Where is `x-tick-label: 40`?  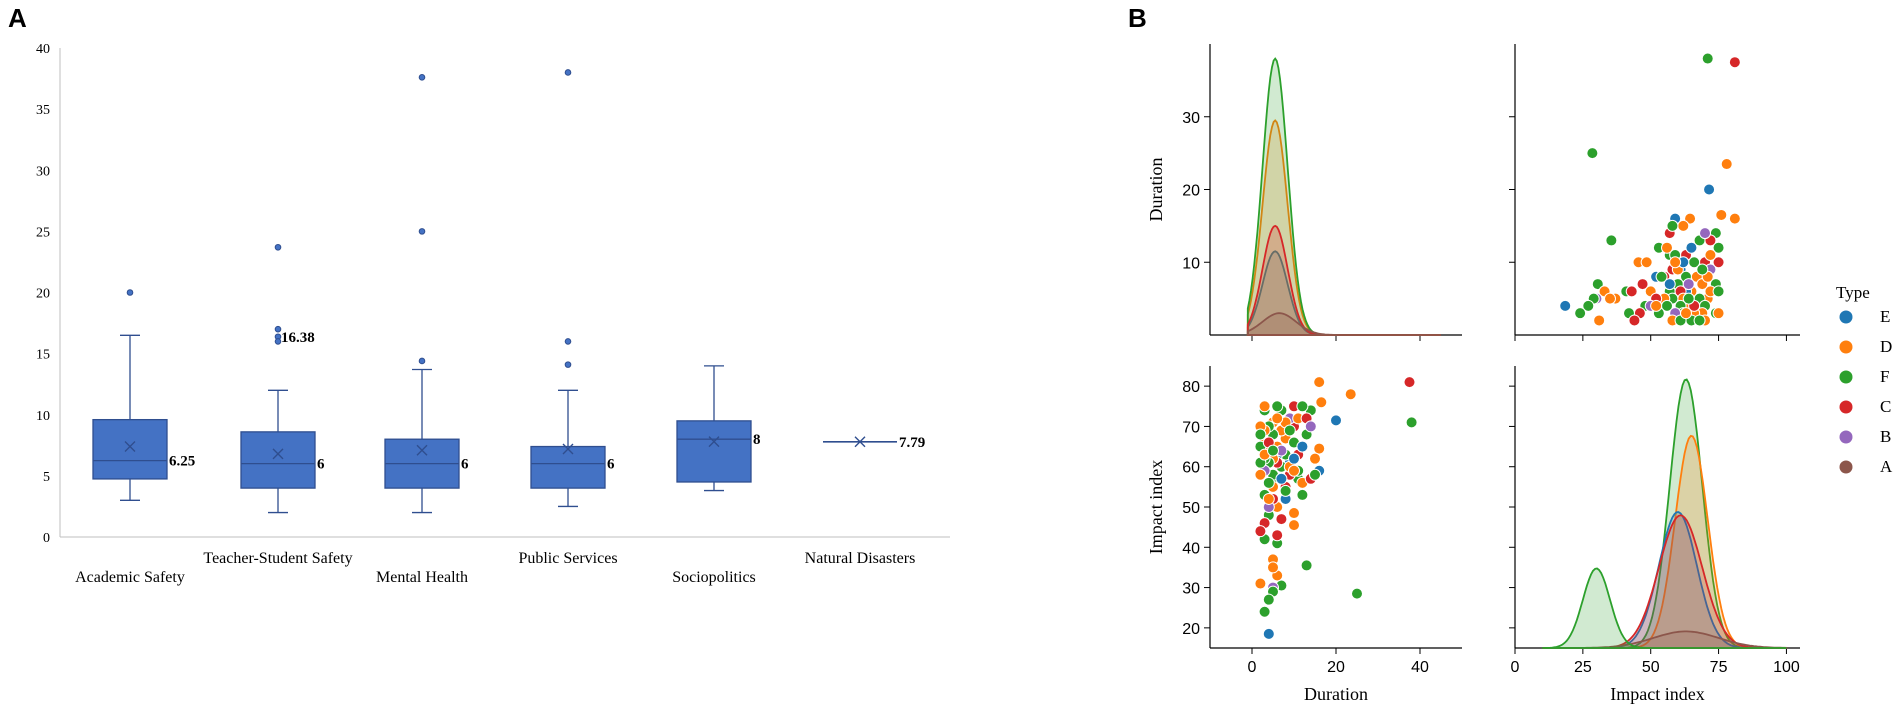
x-tick-label: 40 is located at coordinates (1420, 667).